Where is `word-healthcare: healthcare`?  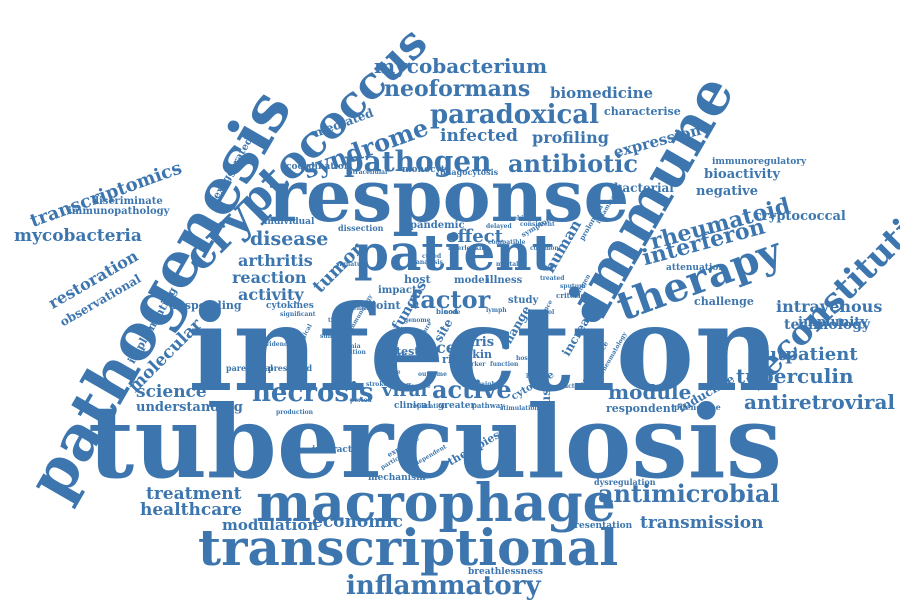 word-healthcare: healthcare is located at coordinates (191, 510).